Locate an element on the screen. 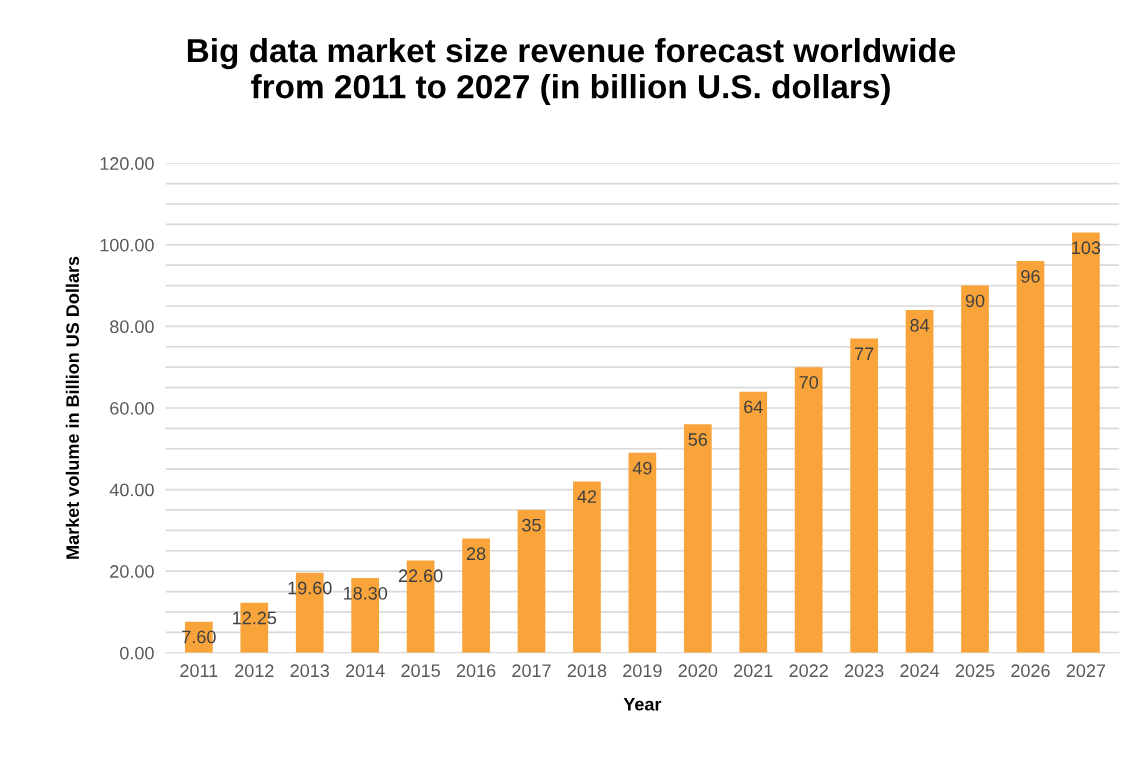 The image size is (1142, 759). x-tick-label: 2027 is located at coordinates (1086, 671).